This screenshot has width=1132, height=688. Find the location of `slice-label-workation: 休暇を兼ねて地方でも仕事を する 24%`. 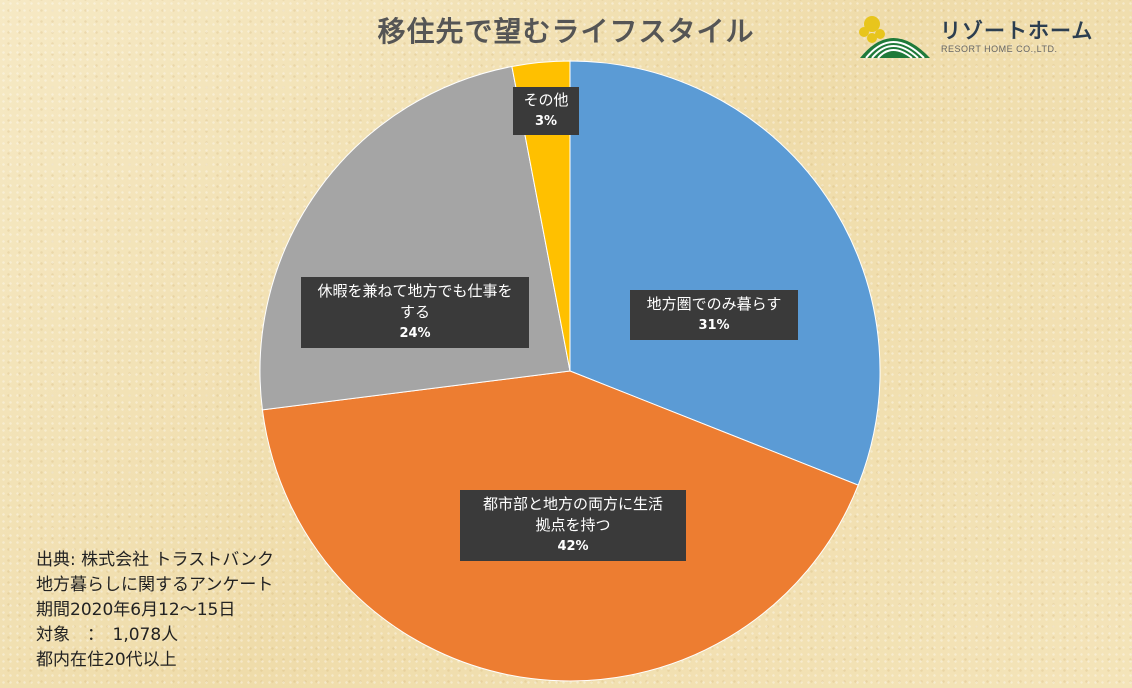

slice-label-workation: 休暇を兼ねて地方でも仕事を する 24% is located at coordinates (415, 312).